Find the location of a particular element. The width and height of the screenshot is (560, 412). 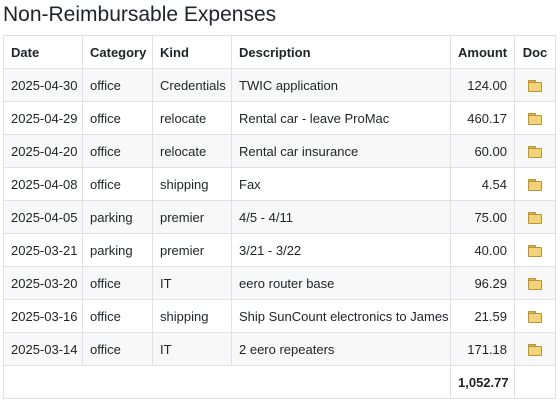

description-cell: 2 eero repeaters is located at coordinates (341, 349).